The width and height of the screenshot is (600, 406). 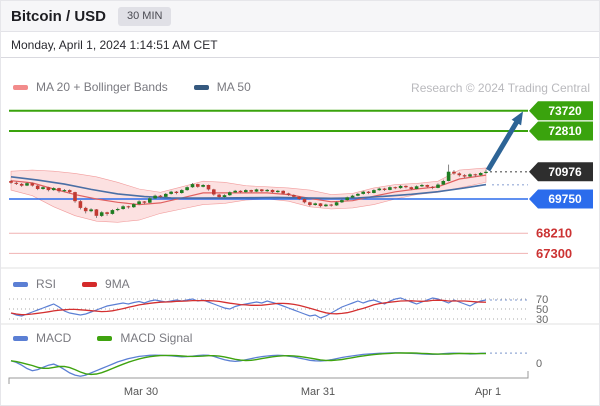 What do you see at coordinates (102, 87) in the screenshot?
I see `legend-label: MA 20 + Bollinger Bands` at bounding box center [102, 87].